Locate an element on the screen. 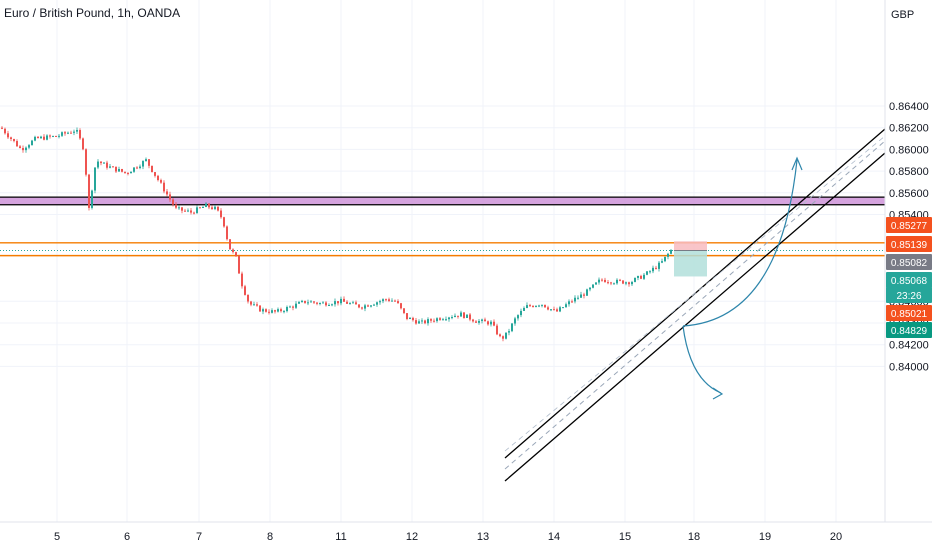 This screenshot has height=555, width=932. resistance-zone is located at coordinates (442, 201).